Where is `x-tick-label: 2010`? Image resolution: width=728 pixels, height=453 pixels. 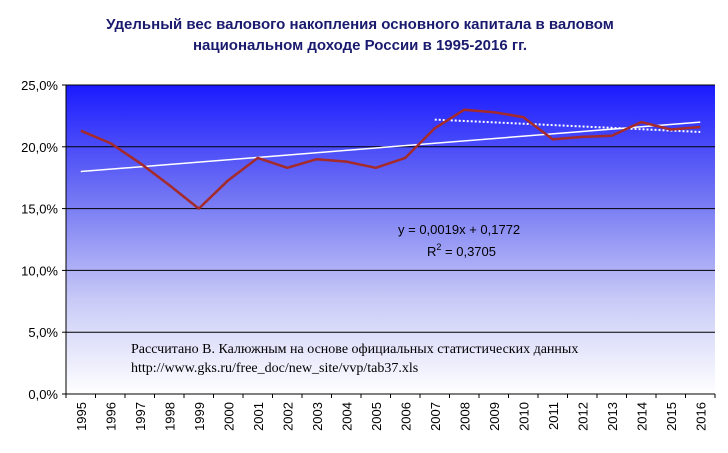
x-tick-label: 2010 is located at coordinates (523, 416).